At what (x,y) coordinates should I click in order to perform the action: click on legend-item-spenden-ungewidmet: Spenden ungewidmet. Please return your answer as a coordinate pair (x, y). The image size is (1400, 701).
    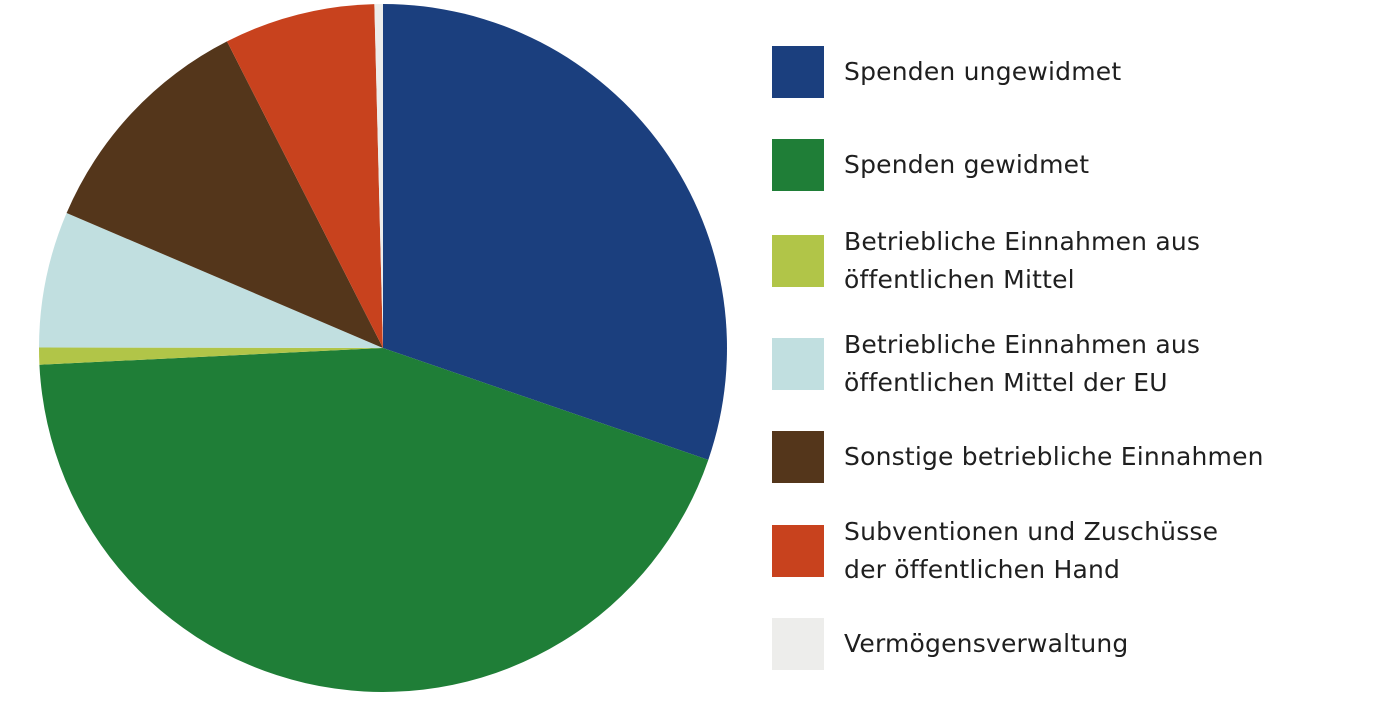
    Looking at the image, I should click on (1068, 72).